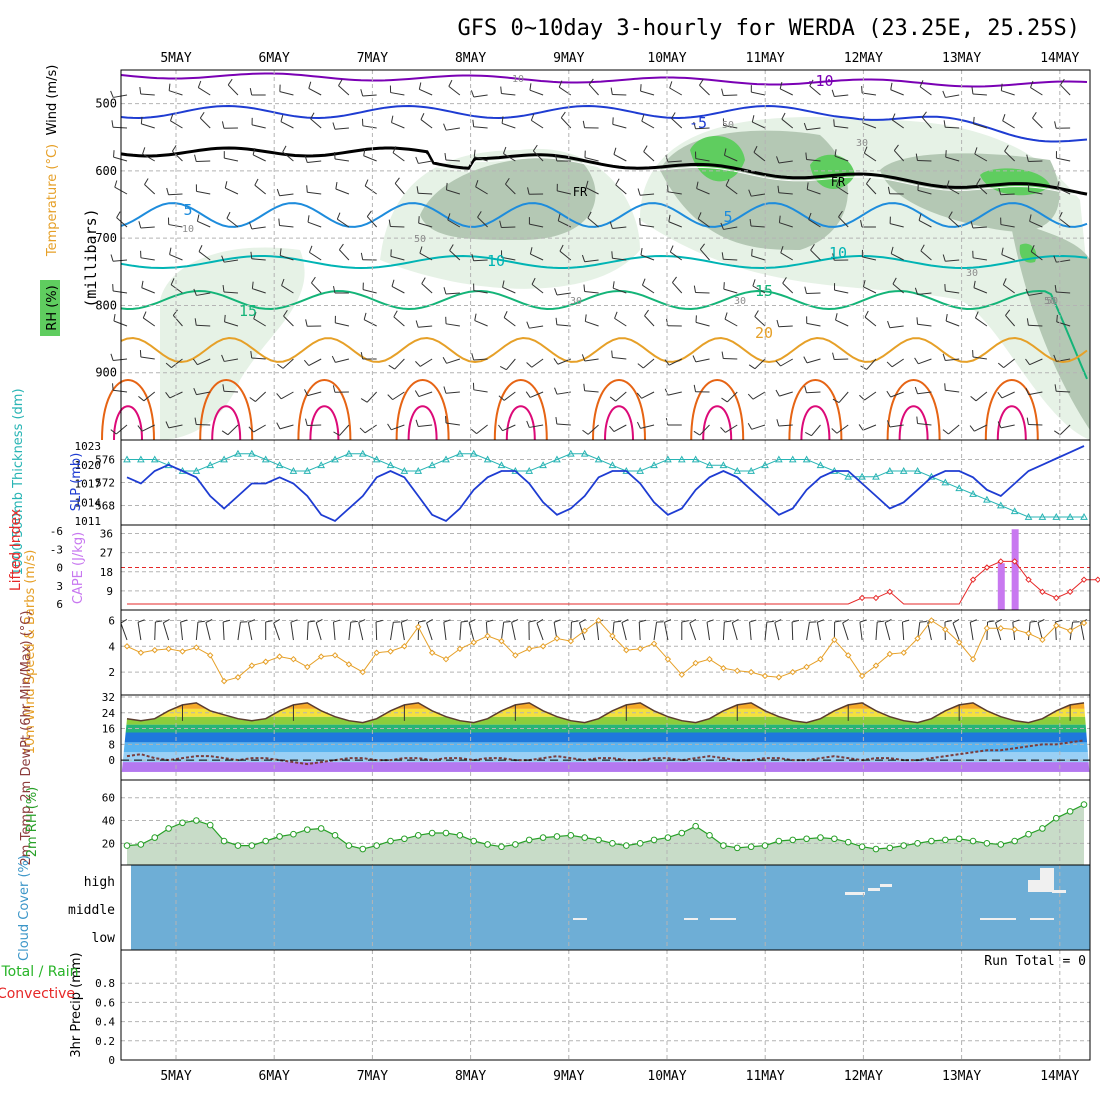  What do you see at coordinates (18, 481) in the screenshot?
I see `label-thickness: 1000-500mb Thickness (dm)` at bounding box center [18, 481].